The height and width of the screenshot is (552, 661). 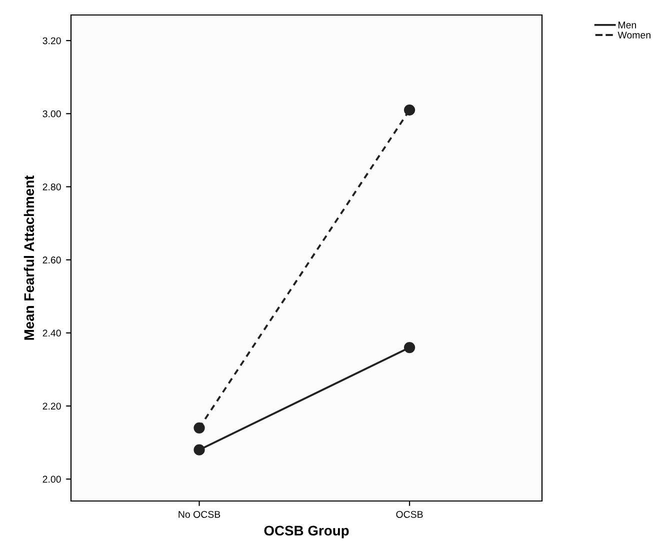 I want to click on y-tick-label: 2.00, so click(x=51, y=479).